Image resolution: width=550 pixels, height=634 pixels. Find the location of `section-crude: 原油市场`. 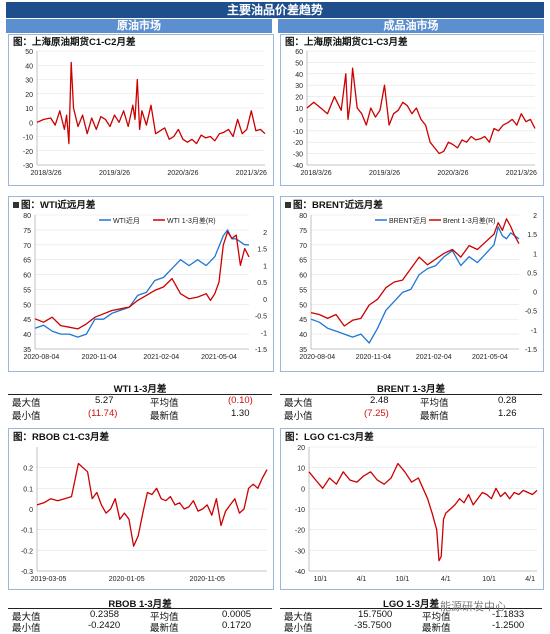

section-crude: 原油市场 is located at coordinates (139, 26).